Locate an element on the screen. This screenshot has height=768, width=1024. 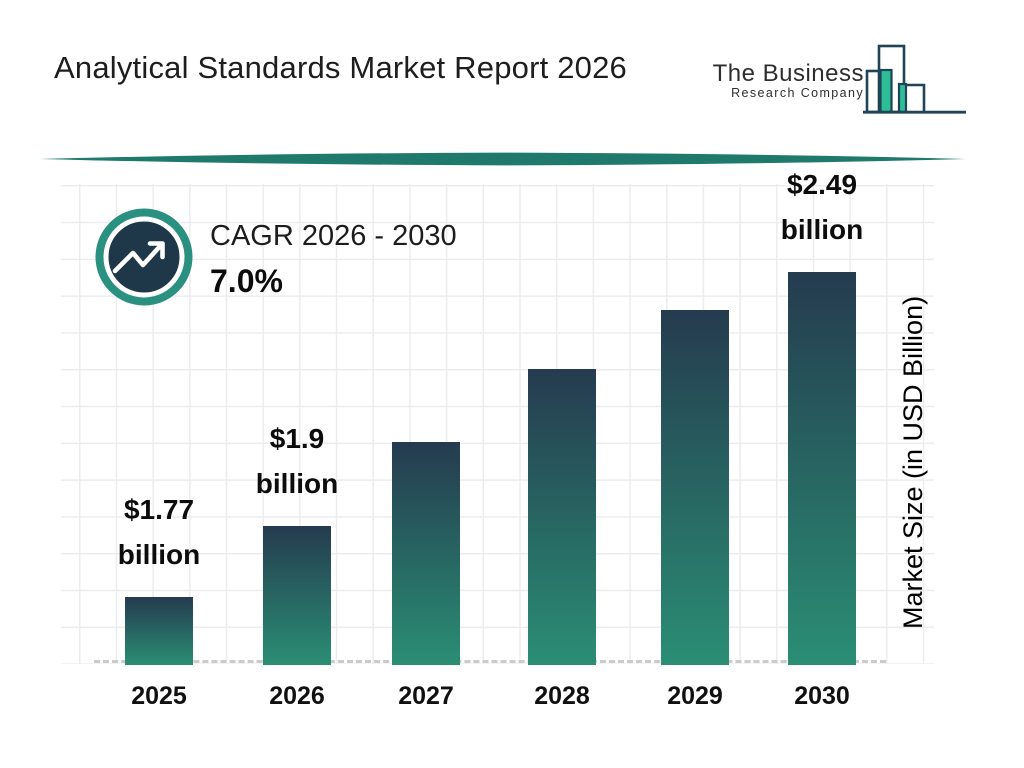
company-logo: The Business Research Company is located at coordinates (841, 82).